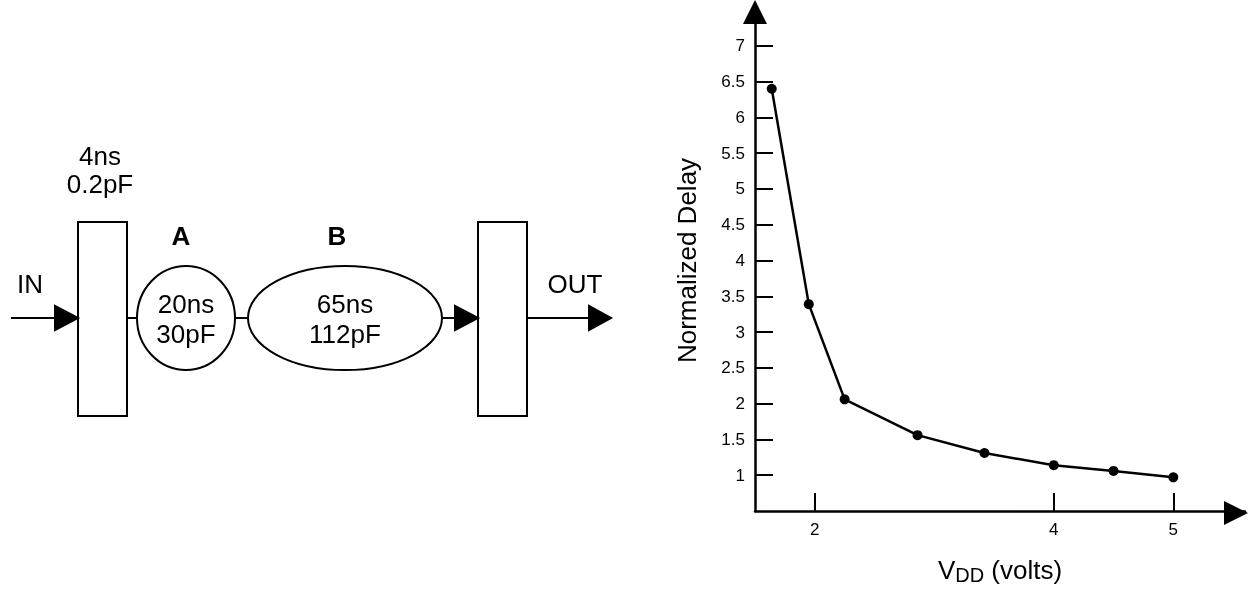 The width and height of the screenshot is (1248, 590). What do you see at coordinates (687, 260) in the screenshot?
I see `y-axis-title: Normalized Delay` at bounding box center [687, 260].